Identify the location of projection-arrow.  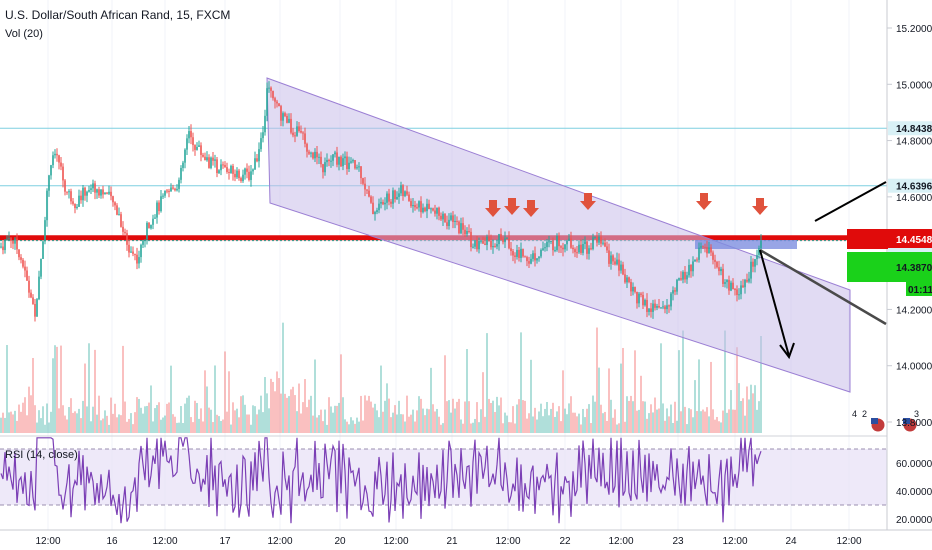
(774, 303).